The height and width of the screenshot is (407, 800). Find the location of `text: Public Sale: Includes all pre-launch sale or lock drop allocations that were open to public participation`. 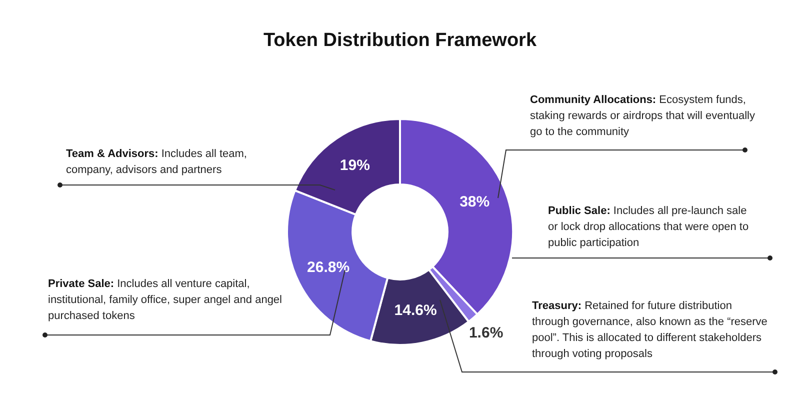

text: Public Sale: Includes all pre-launch sale or lock drop allocations that were open to public participation is located at coordinates (648, 227).